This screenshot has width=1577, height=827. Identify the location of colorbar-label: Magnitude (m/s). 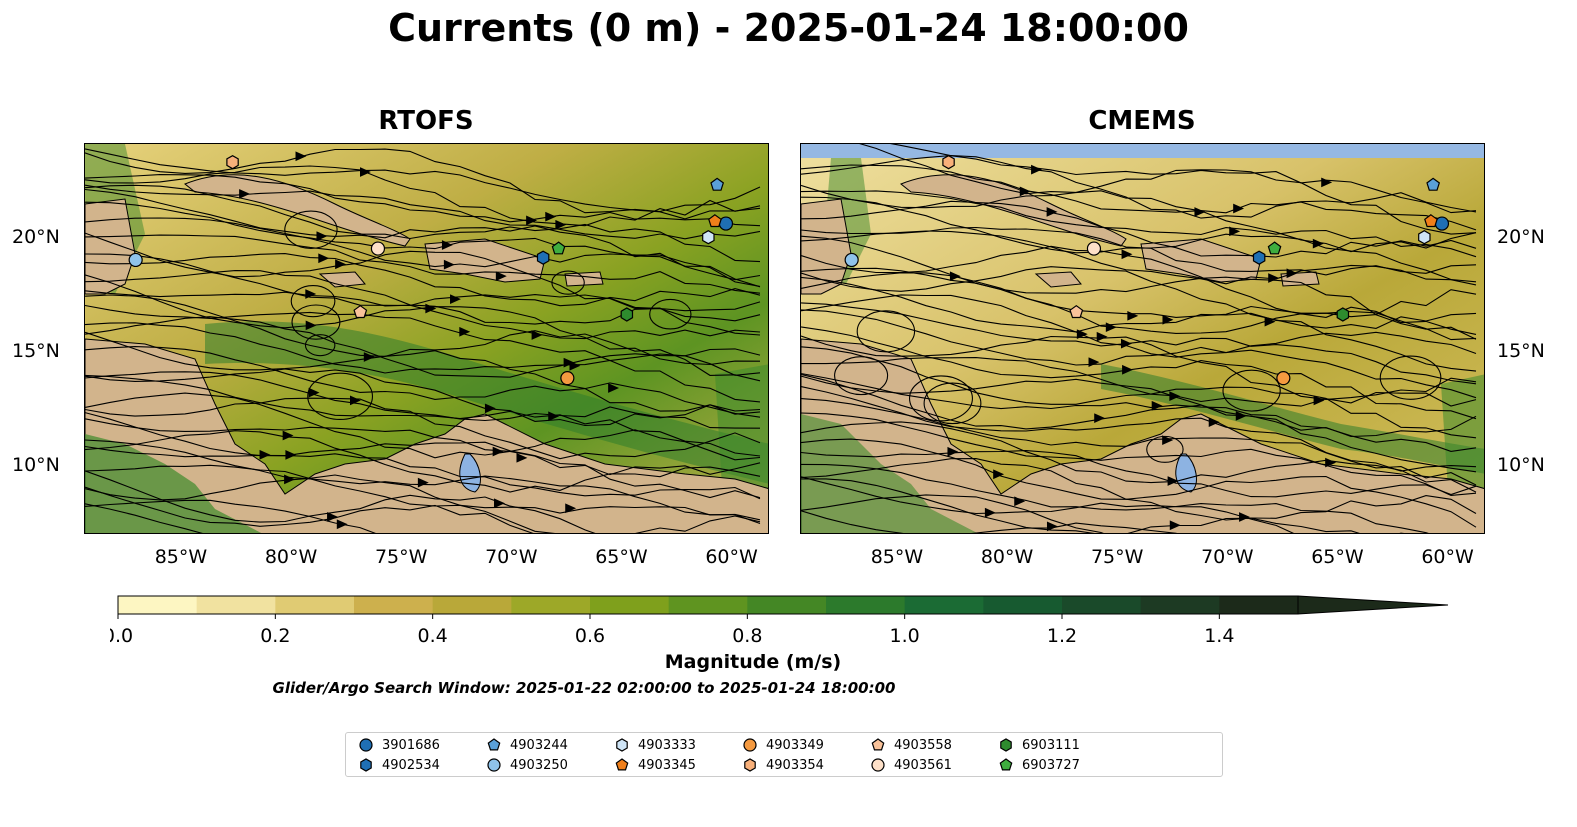
(753, 662).